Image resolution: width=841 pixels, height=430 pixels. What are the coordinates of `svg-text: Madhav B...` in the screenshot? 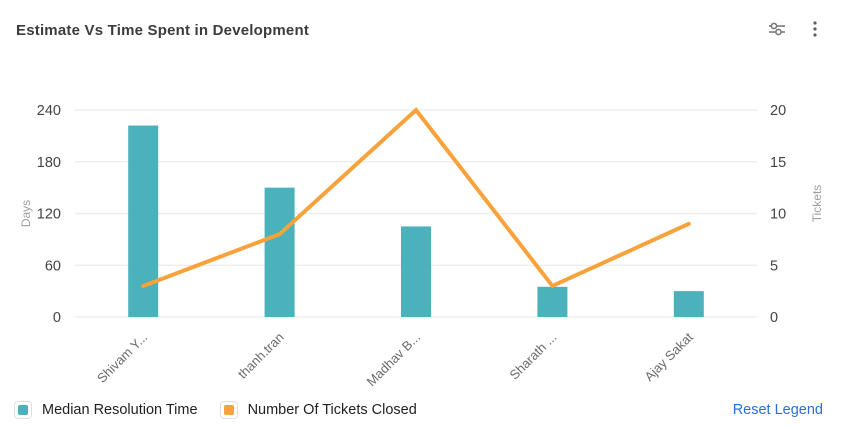 It's located at (393, 360).